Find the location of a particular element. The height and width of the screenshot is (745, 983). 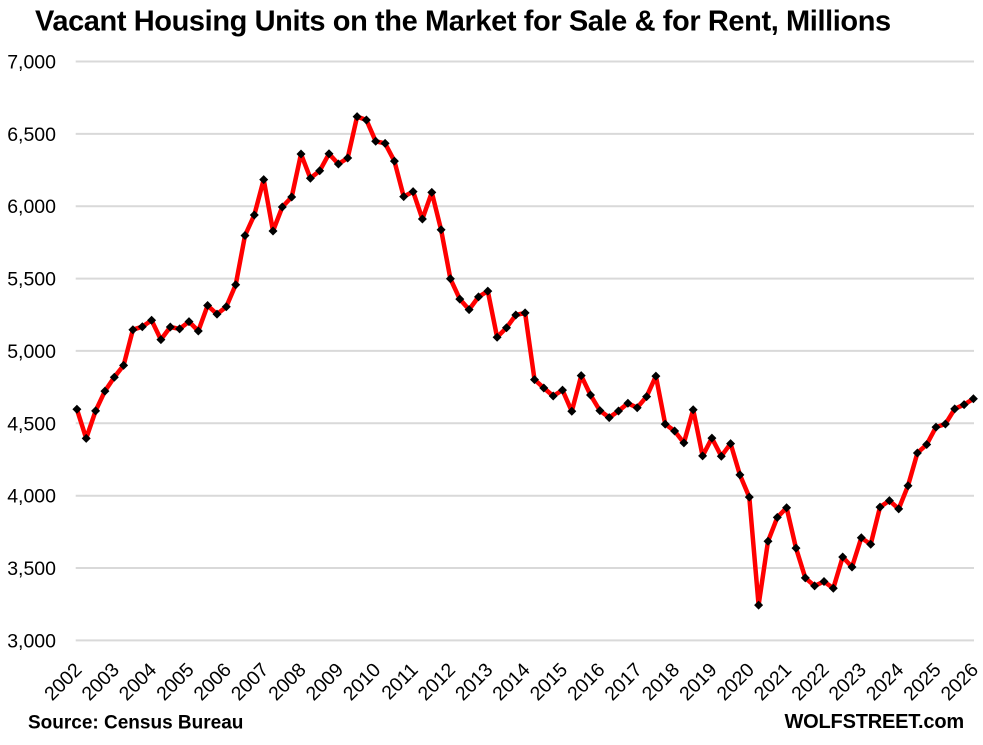

svg-text: 5,500 is located at coordinates (31, 280).